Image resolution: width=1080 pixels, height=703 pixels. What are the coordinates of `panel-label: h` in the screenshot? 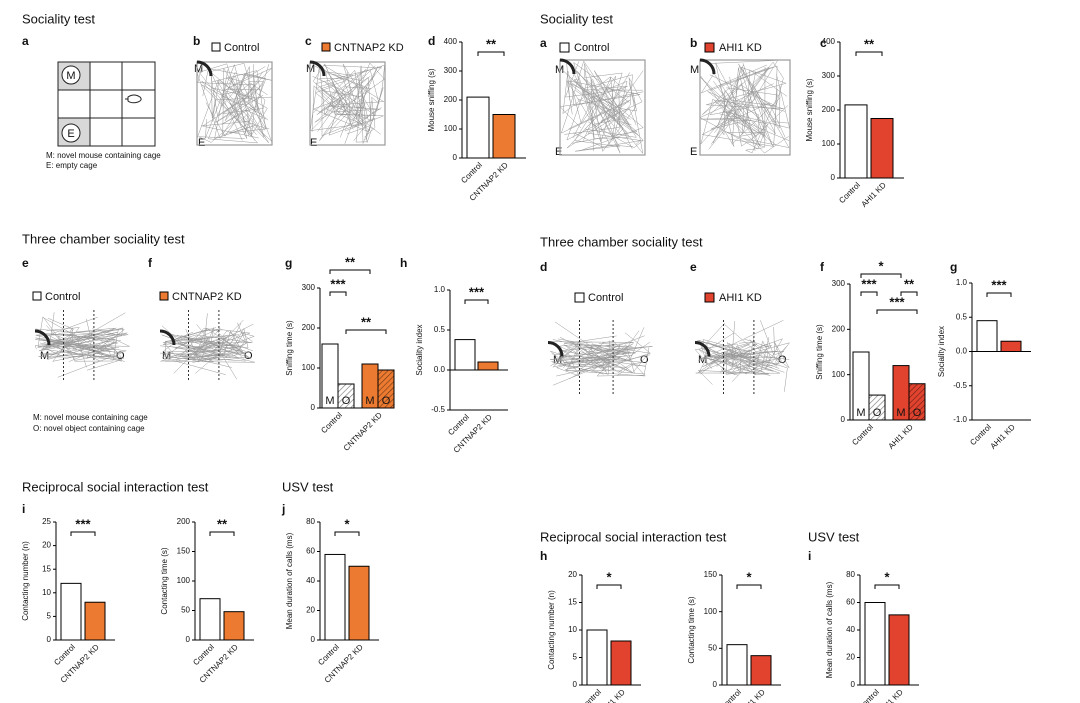 It's located at (543, 556).